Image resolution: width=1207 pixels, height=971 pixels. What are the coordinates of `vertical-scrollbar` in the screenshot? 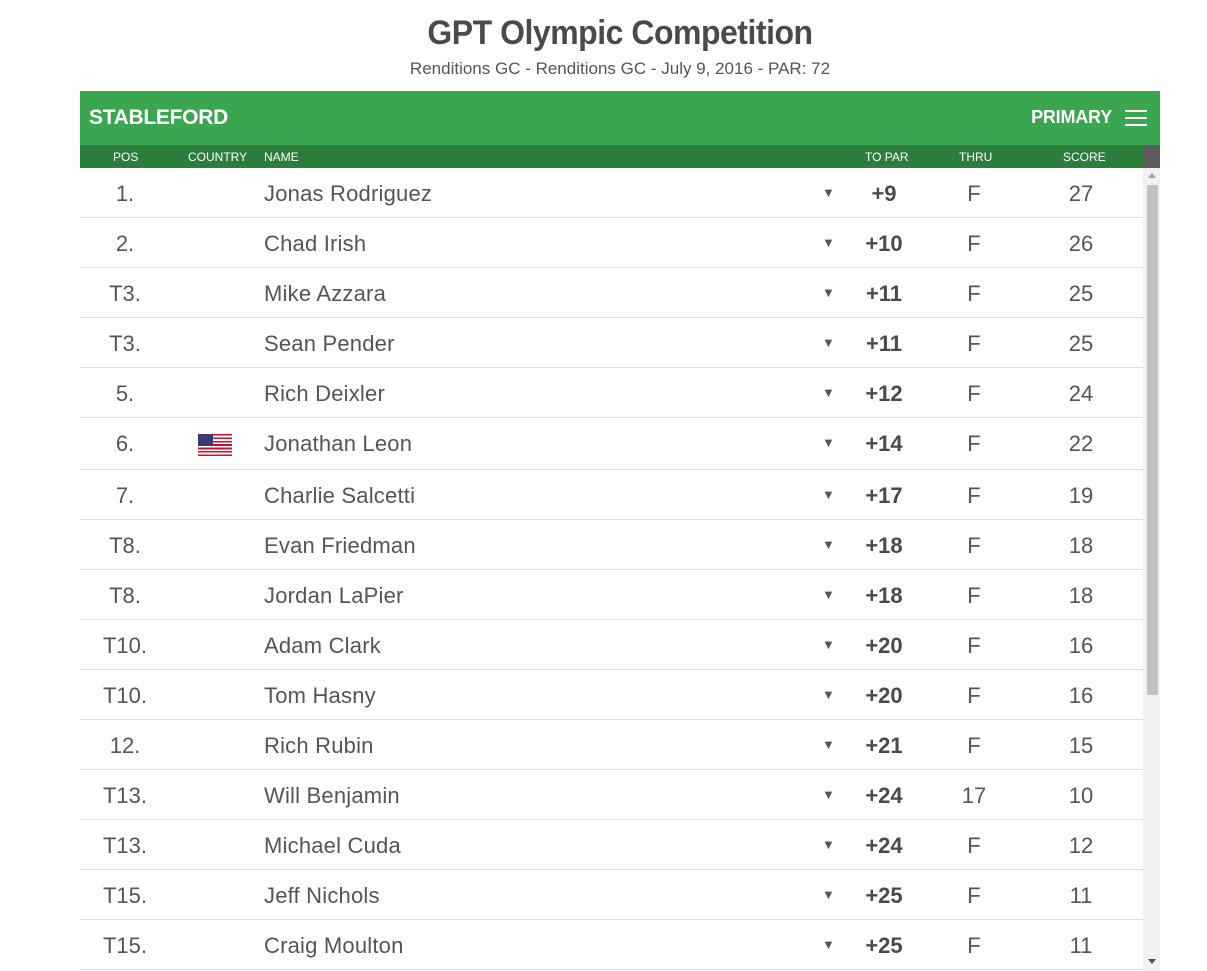 It's located at (1151, 569).